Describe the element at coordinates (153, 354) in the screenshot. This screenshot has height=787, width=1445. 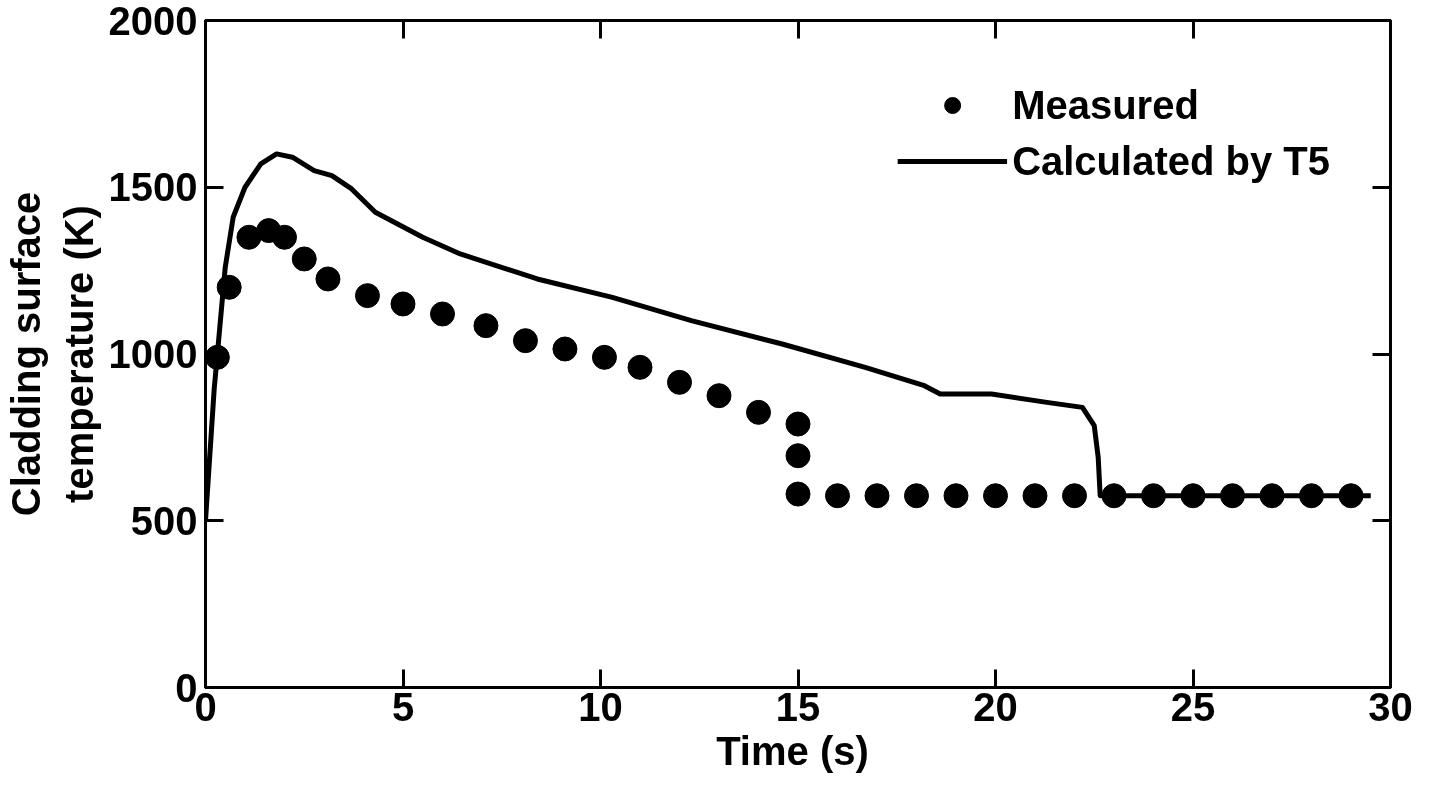
I see `y-tick-label: 1000` at that location.